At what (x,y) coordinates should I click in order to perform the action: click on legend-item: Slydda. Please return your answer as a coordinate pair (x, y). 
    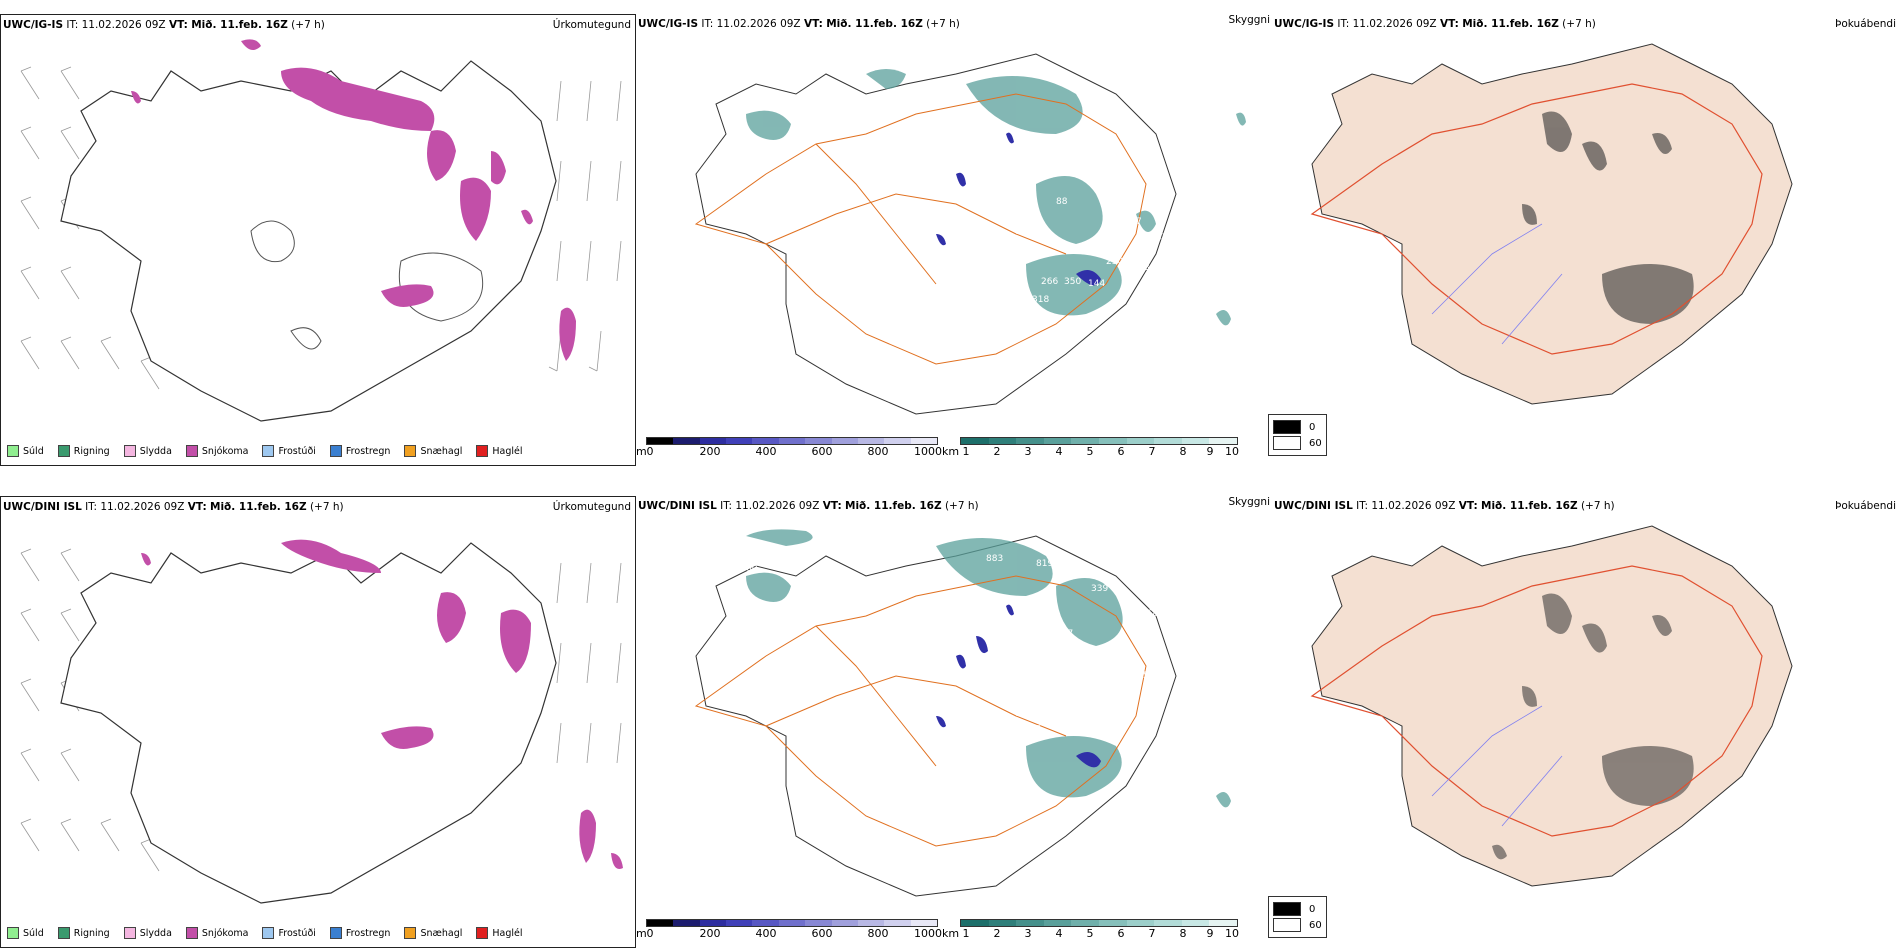
    Looking at the image, I should click on (147, 451).